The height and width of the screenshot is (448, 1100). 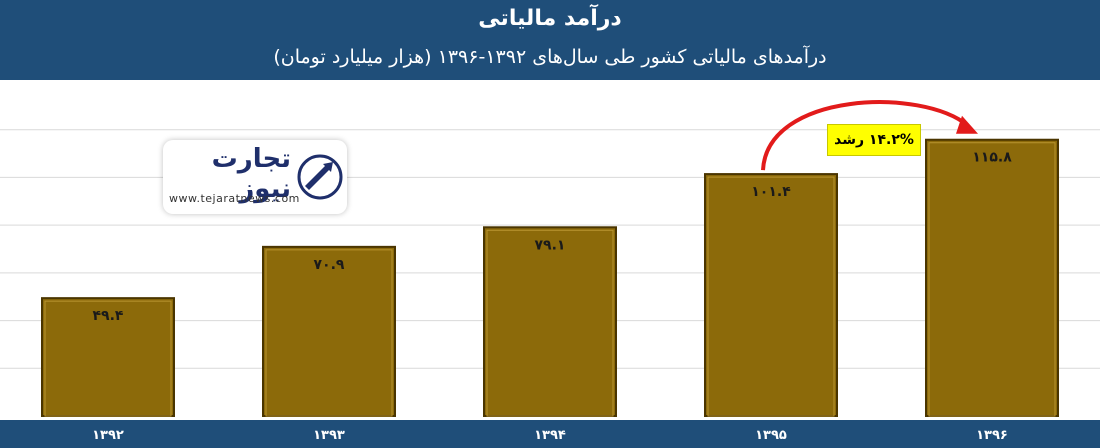 I want to click on growth-arrow, so click(x=865, y=135).